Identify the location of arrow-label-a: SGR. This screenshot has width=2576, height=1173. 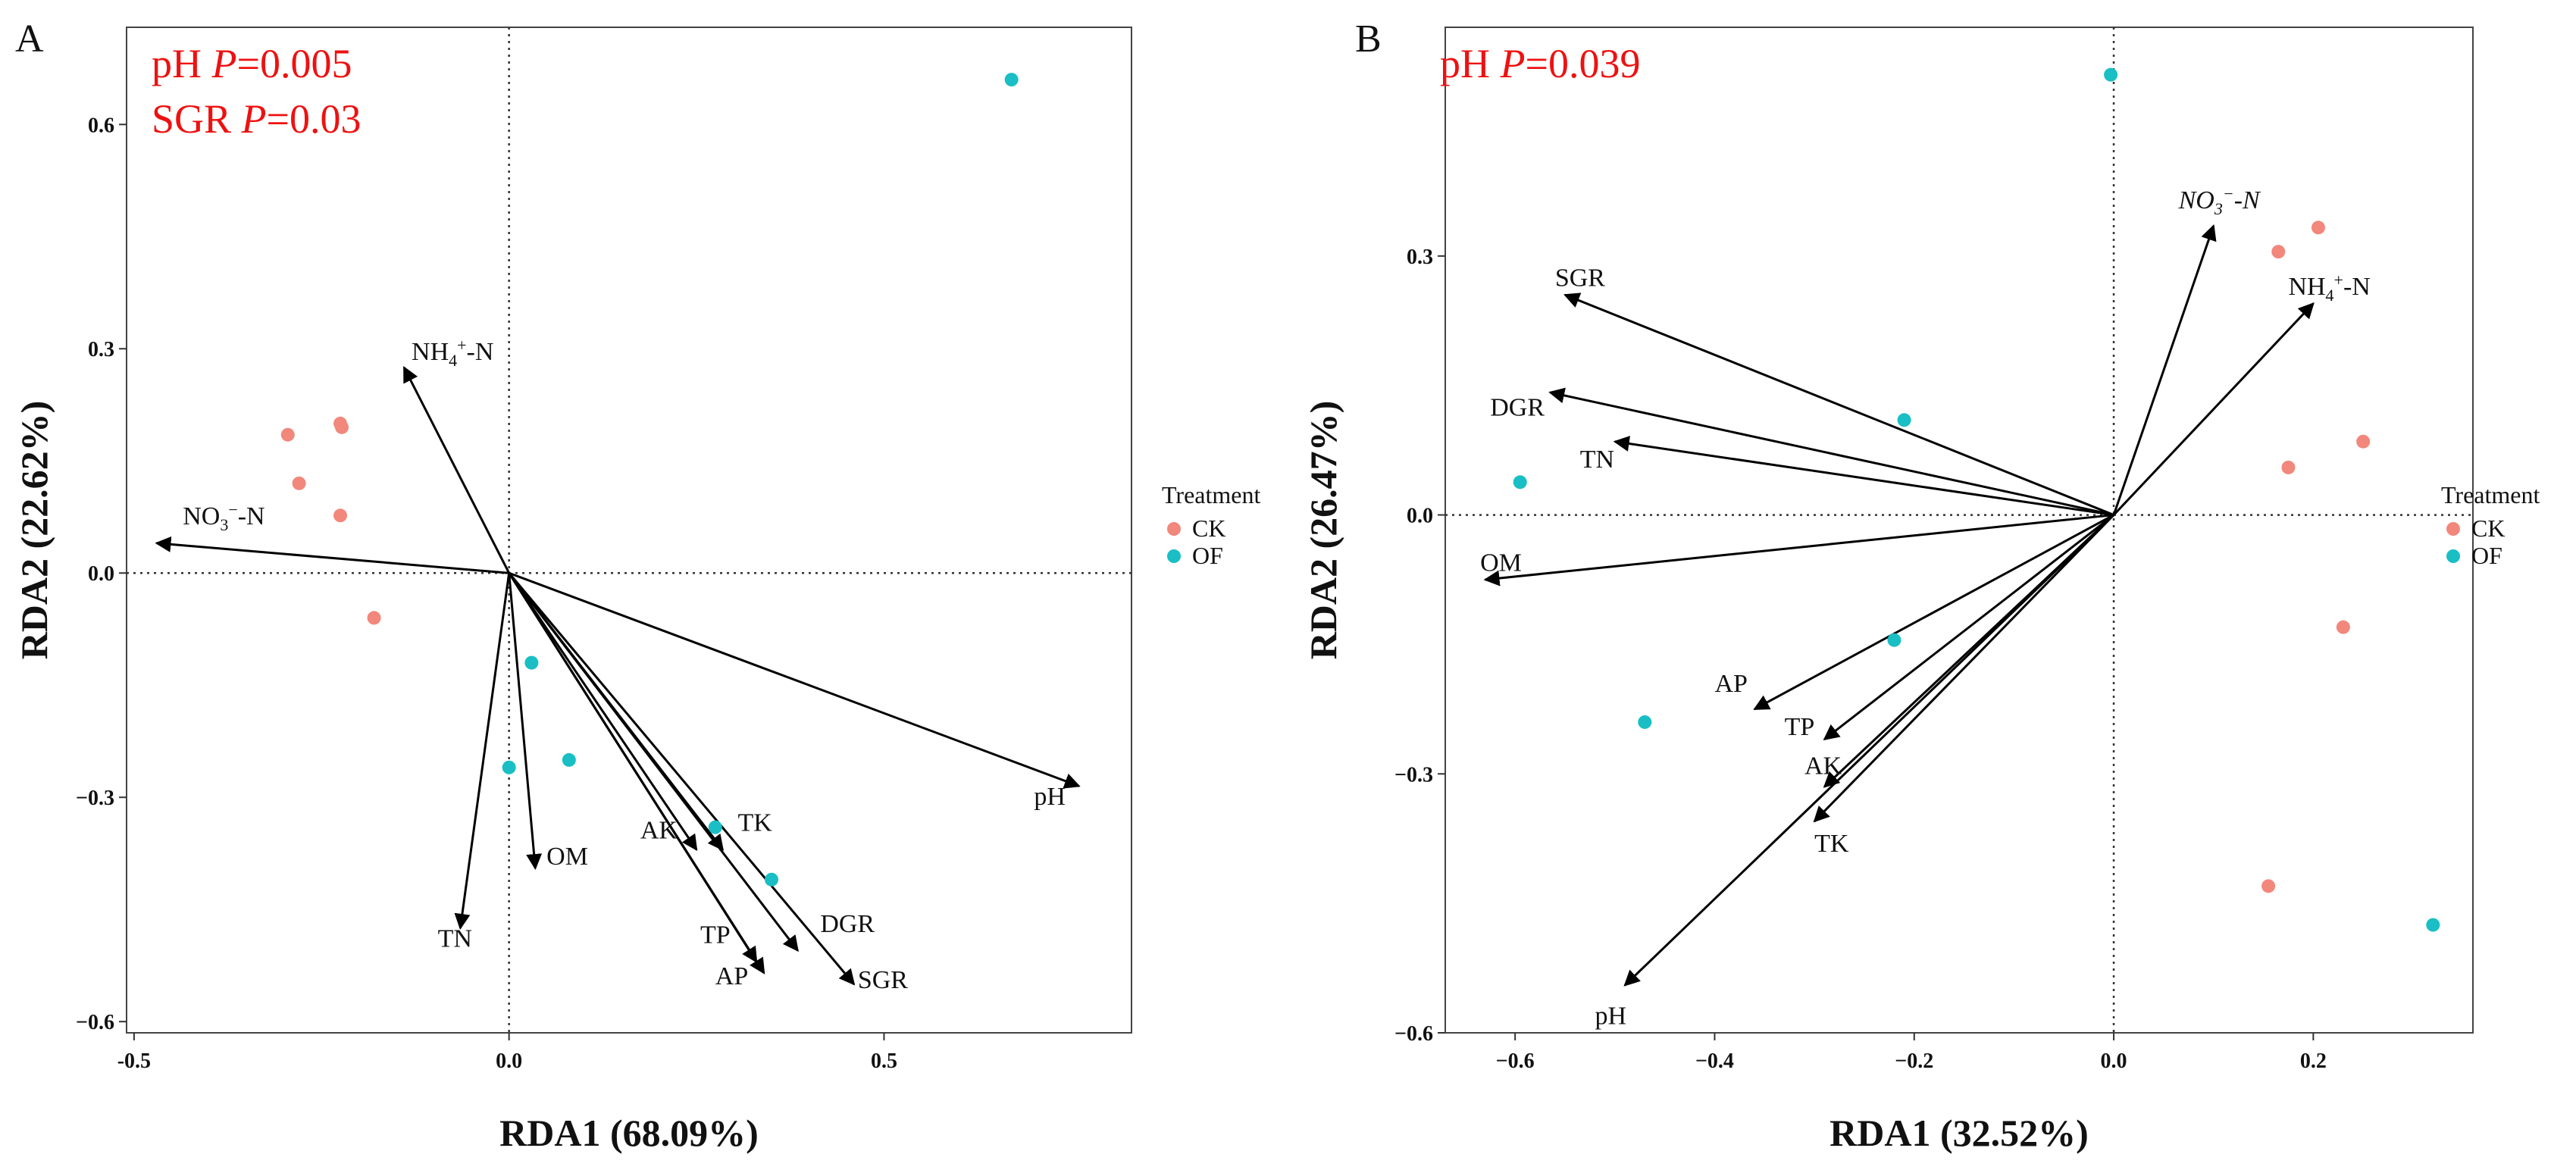
(883, 980).